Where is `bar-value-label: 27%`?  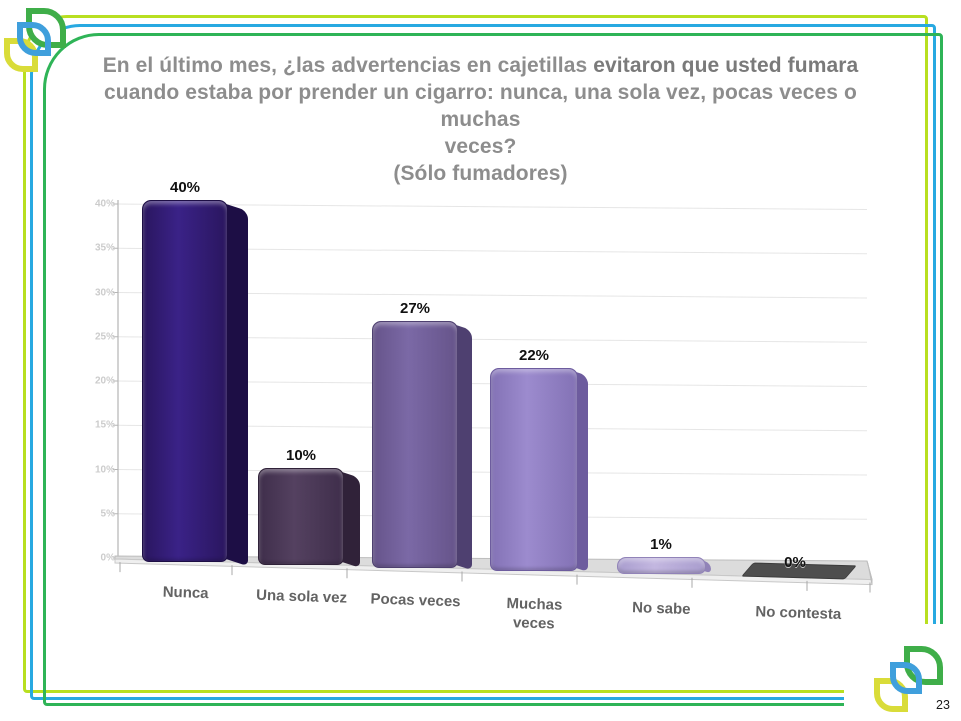 bar-value-label: 27% is located at coordinates (415, 308).